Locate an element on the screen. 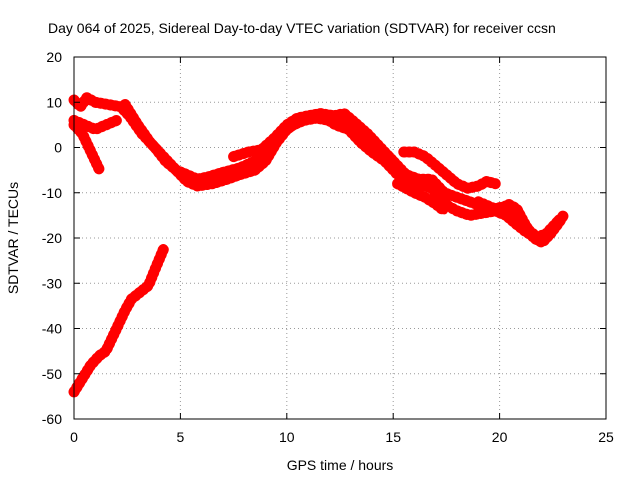 This screenshot has width=640, height=480. series-rising-low-markers is located at coordinates (118, 320).